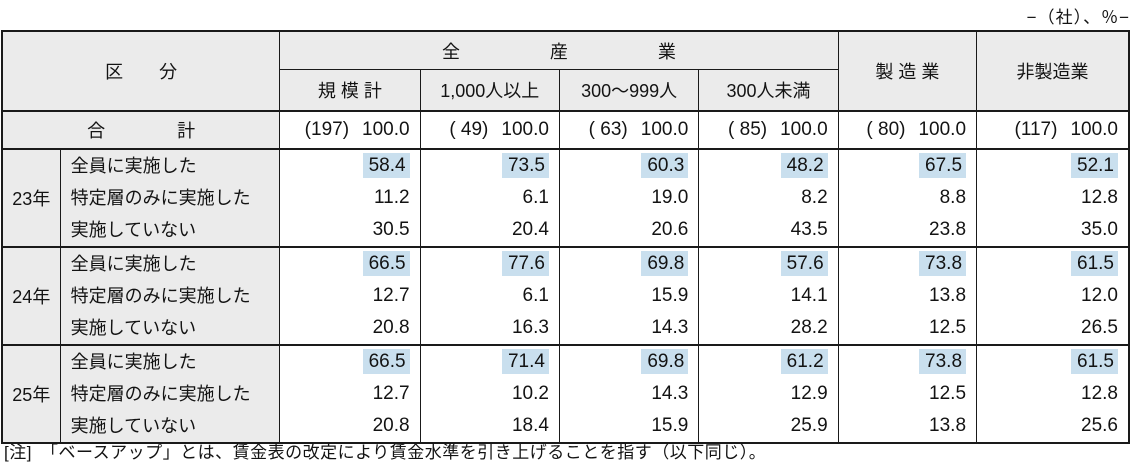 Image resolution: width=1133 pixels, height=463 pixels. Describe the element at coordinates (31, 295) in the screenshot. I see `year-label: 24年` at that location.